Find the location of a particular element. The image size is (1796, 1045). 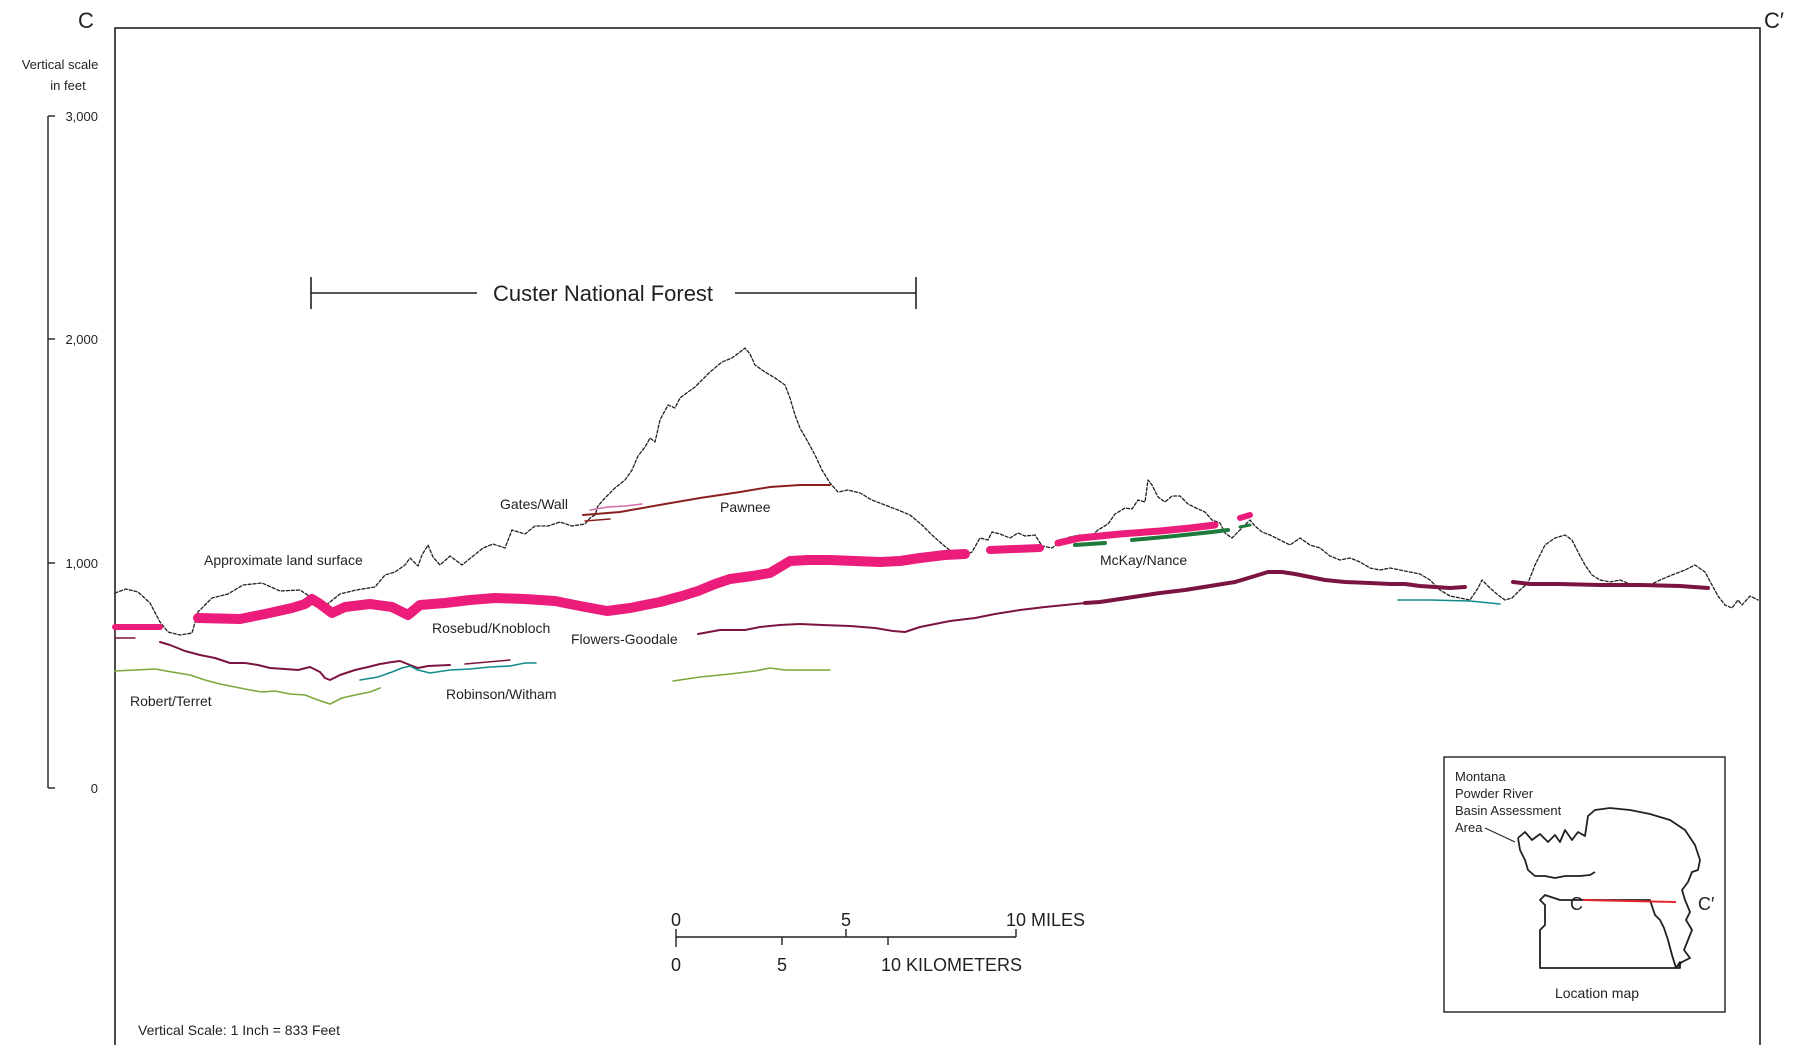

section-line-c-c-prime is located at coordinates (1629, 901).